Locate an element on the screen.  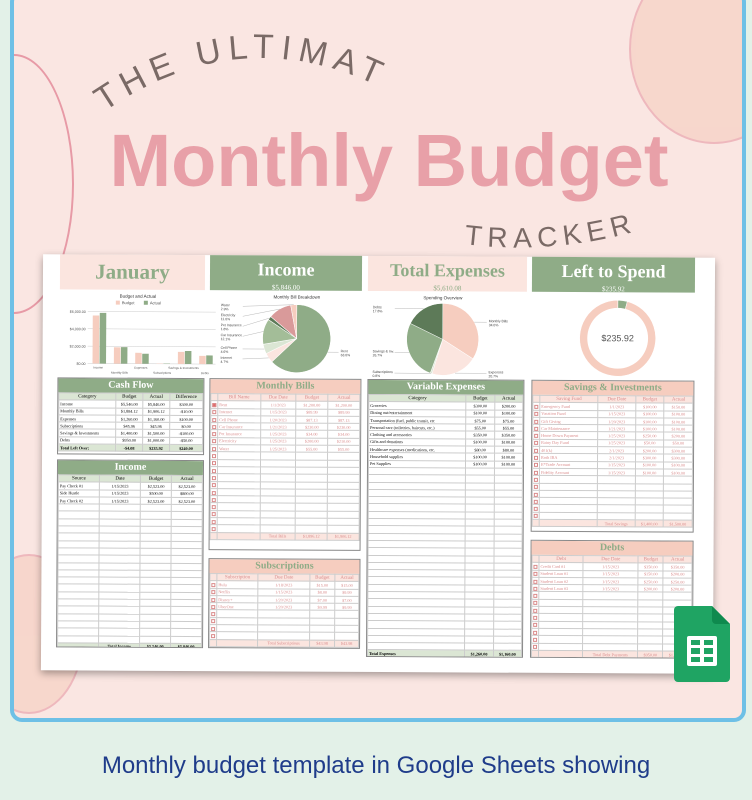
table-cell: $950.00 is located at coordinates (129, 440).